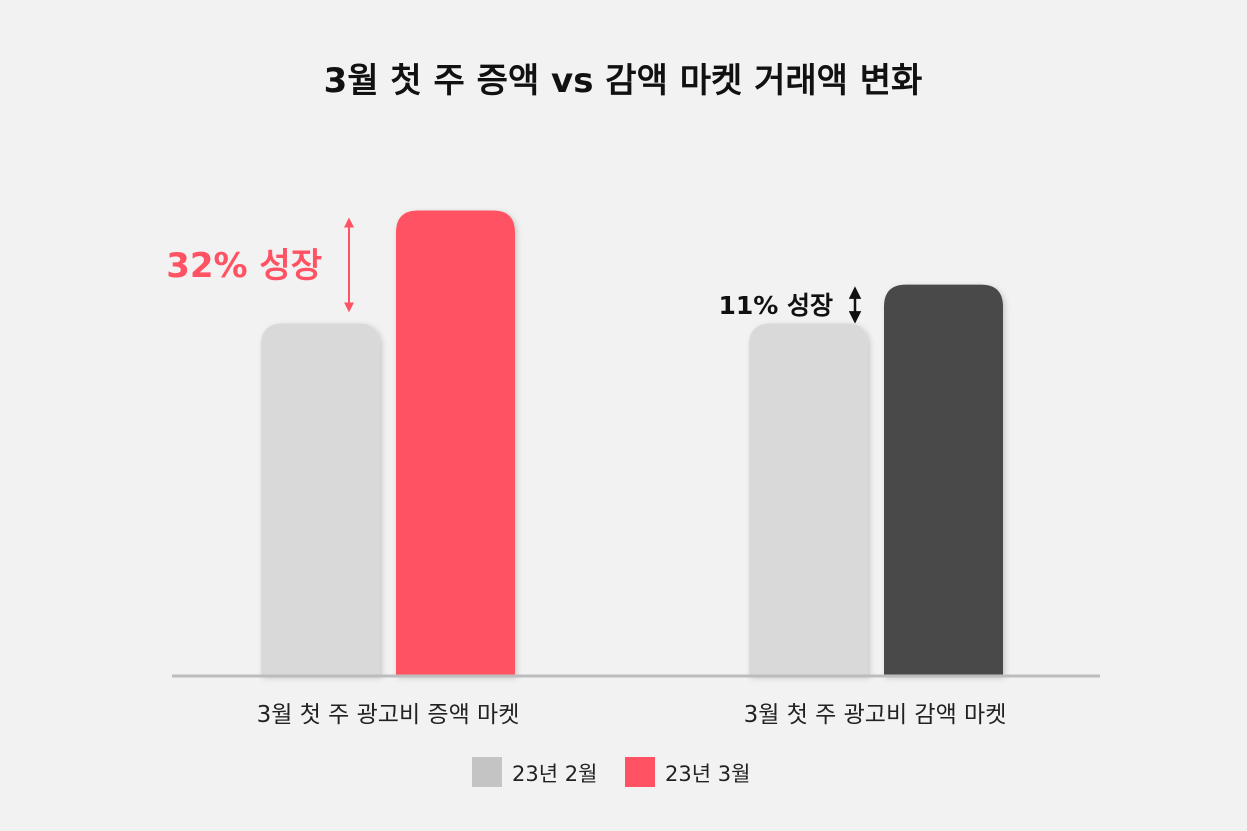  I want to click on annotations-layer: 32% 성장 11% 성장, so click(514, 270).